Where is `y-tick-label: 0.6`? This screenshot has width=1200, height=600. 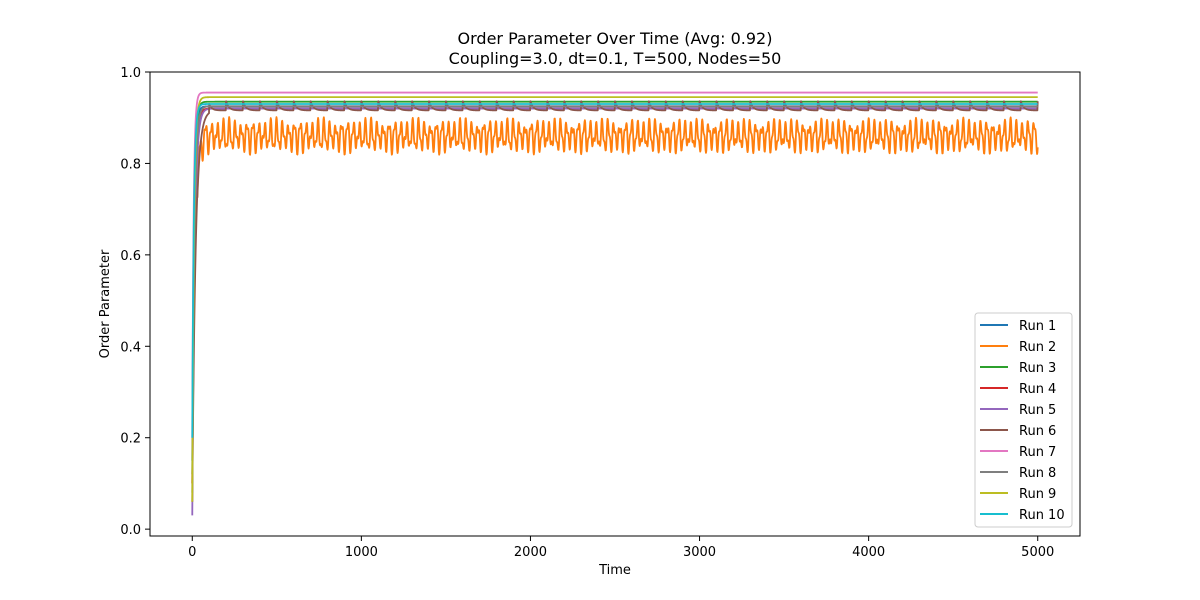 y-tick-label: 0.6 is located at coordinates (130, 256).